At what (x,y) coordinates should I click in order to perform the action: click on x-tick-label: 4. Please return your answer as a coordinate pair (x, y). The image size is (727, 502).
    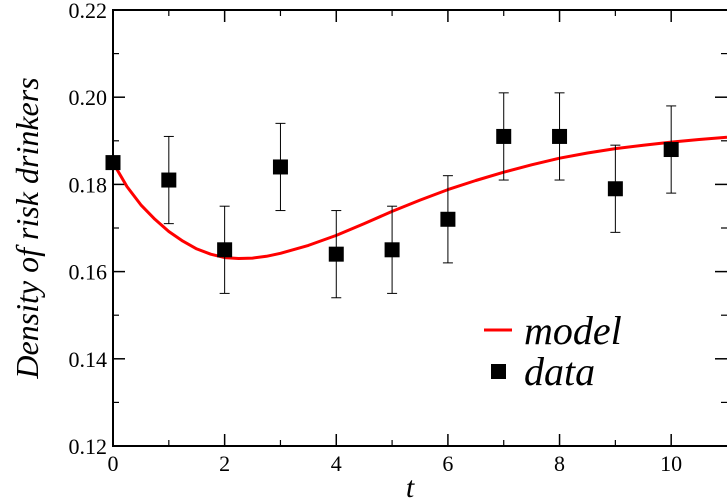
    Looking at the image, I should click on (336, 463).